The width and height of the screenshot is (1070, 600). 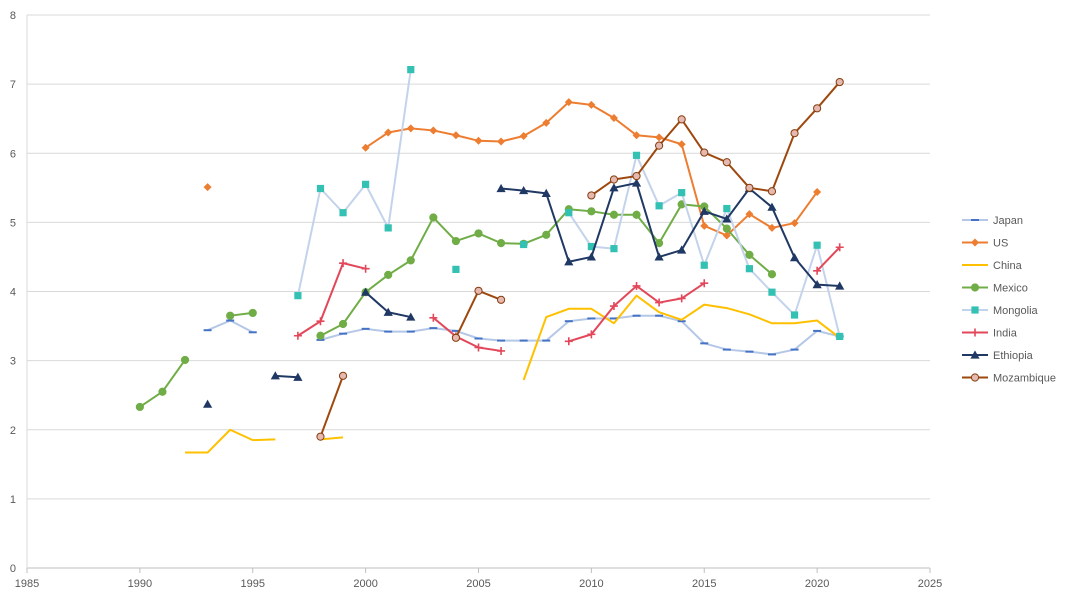 I want to click on y-tick-label: 2, so click(x=13, y=431).